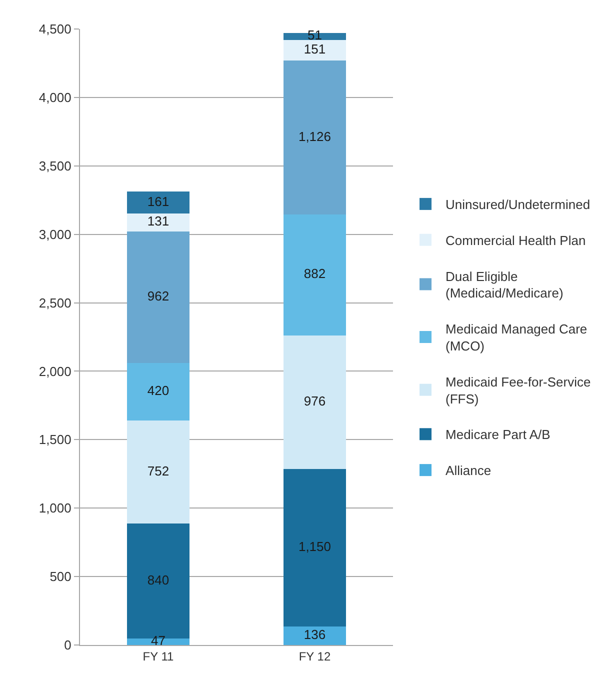 This screenshot has width=615, height=679. What do you see at coordinates (518, 390) in the screenshot?
I see `legend-label: Medicaid Fee-for-Service (FFS)` at bounding box center [518, 390].